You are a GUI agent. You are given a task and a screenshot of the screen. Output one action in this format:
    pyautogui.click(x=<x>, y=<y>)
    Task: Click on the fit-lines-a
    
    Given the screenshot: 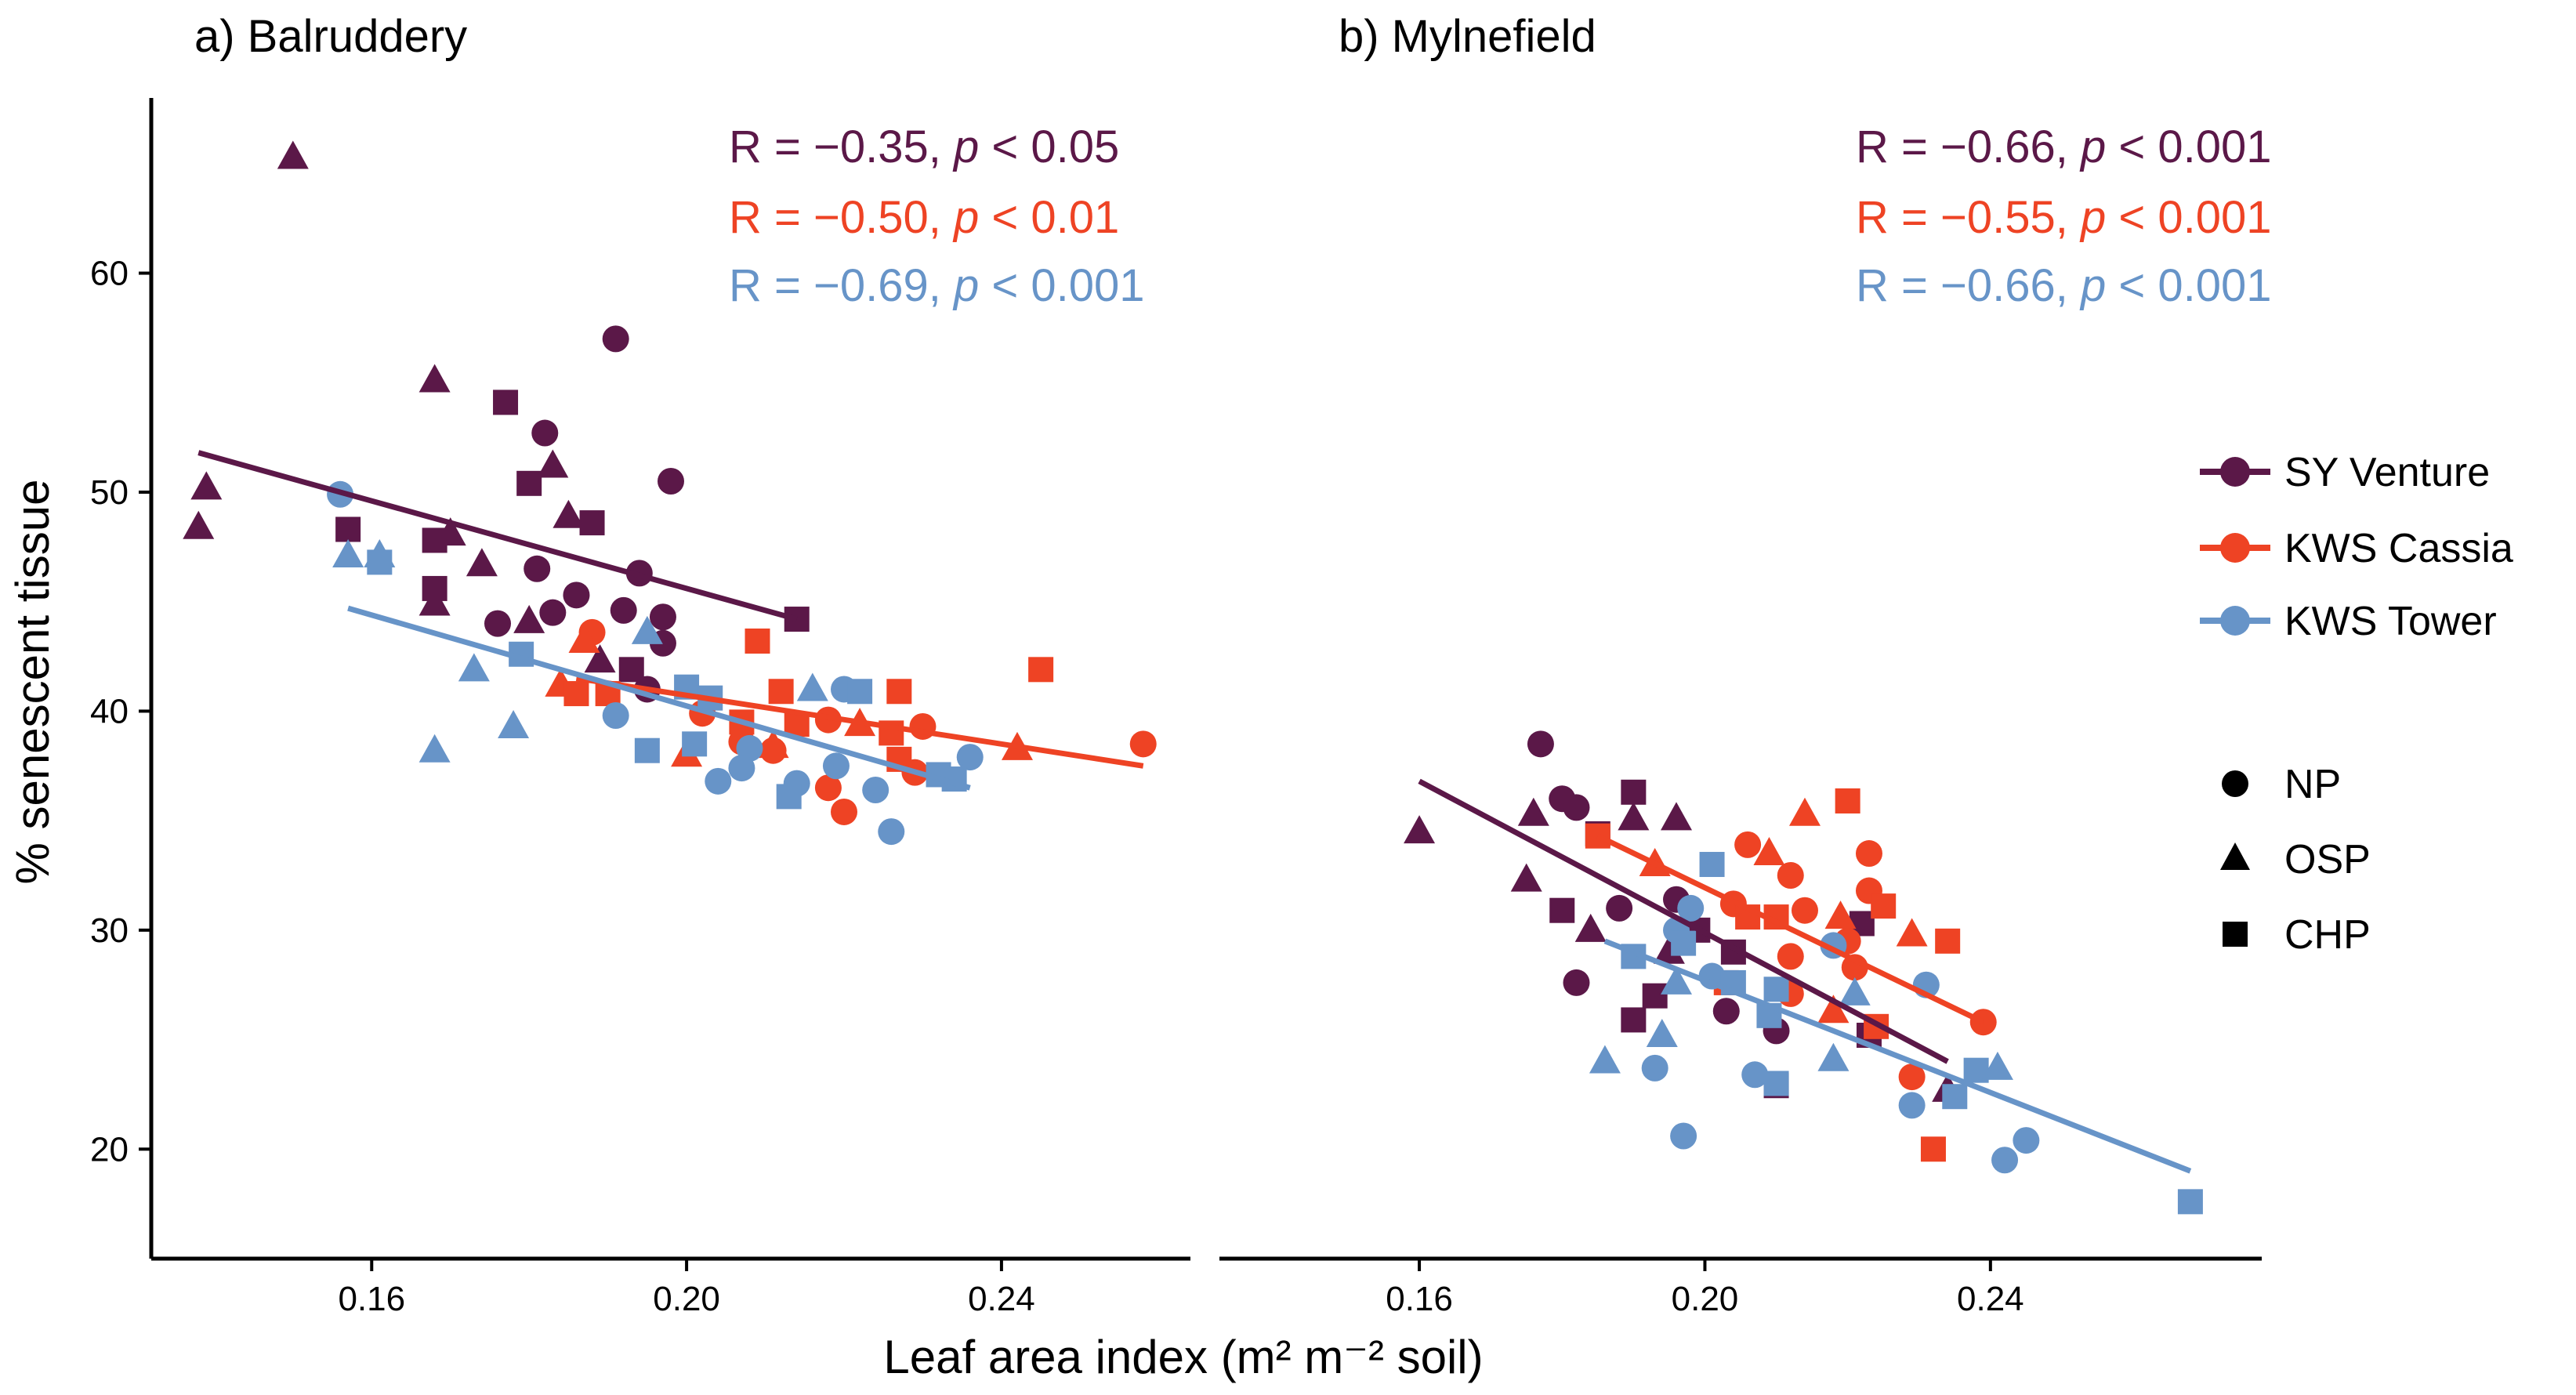 What is the action you would take?
    pyautogui.click(x=670, y=620)
    